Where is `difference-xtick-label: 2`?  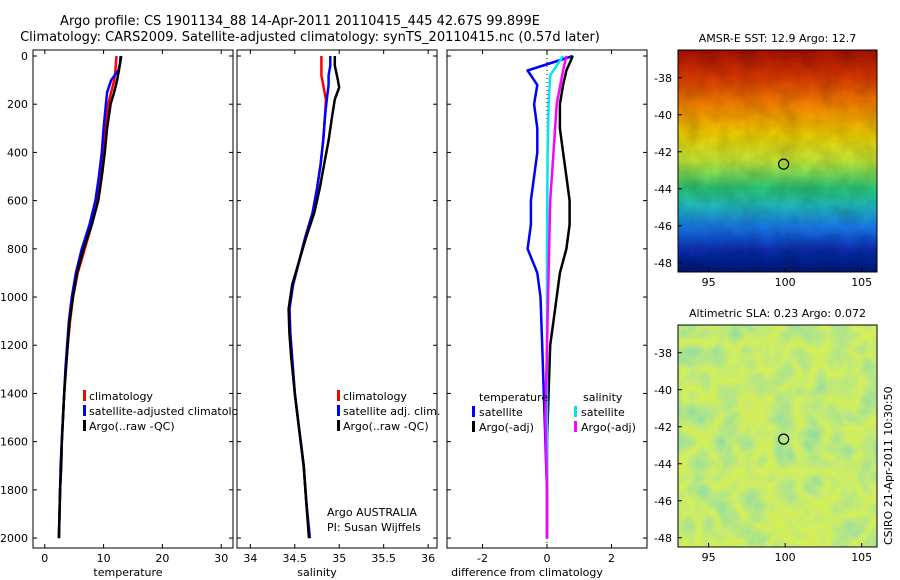
difference-xtick-label: 2 is located at coordinates (611, 558).